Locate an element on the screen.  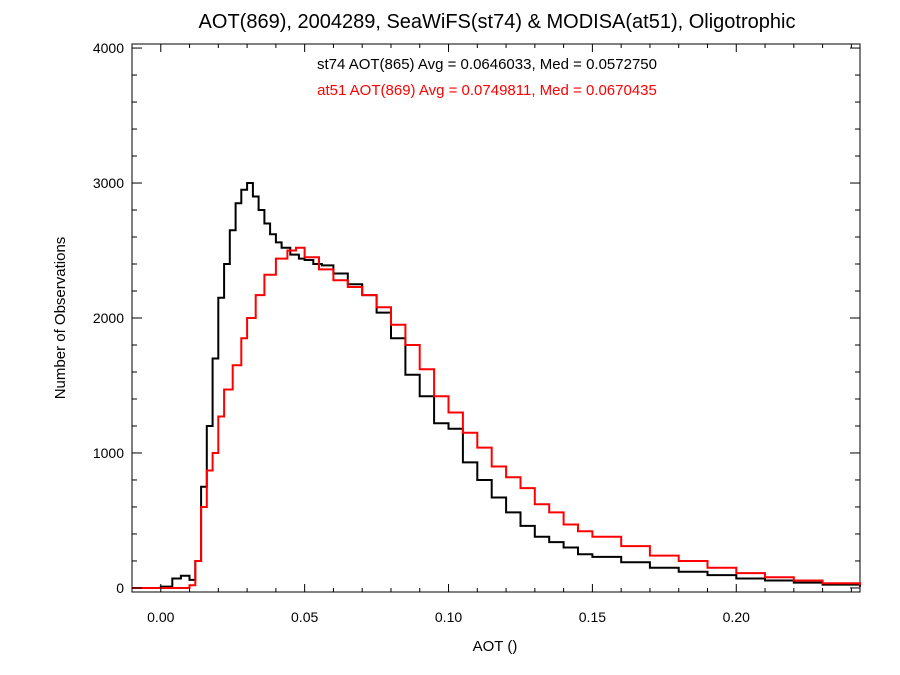
x-tick-label: 0.15 is located at coordinates (592, 617).